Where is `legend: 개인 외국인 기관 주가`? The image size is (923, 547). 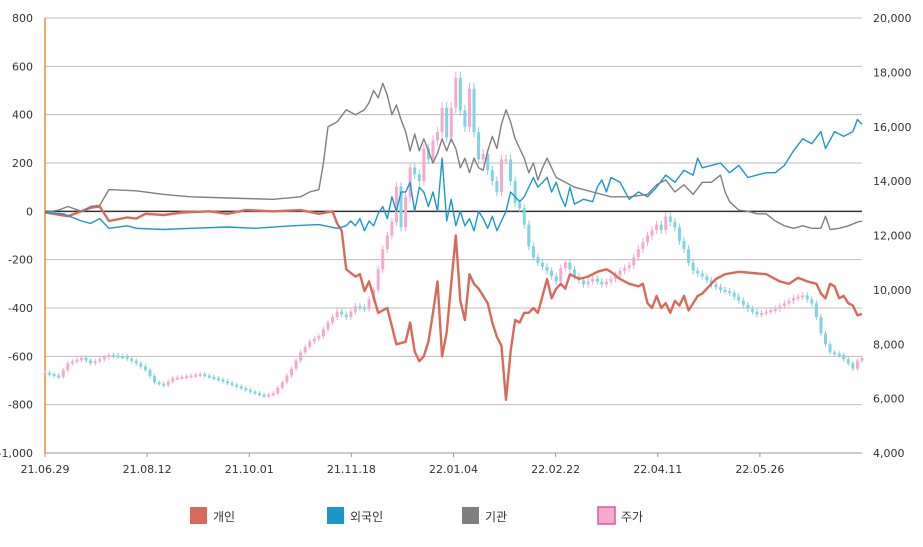
legend: 개인 외국인 기관 주가 is located at coordinates (416, 515).